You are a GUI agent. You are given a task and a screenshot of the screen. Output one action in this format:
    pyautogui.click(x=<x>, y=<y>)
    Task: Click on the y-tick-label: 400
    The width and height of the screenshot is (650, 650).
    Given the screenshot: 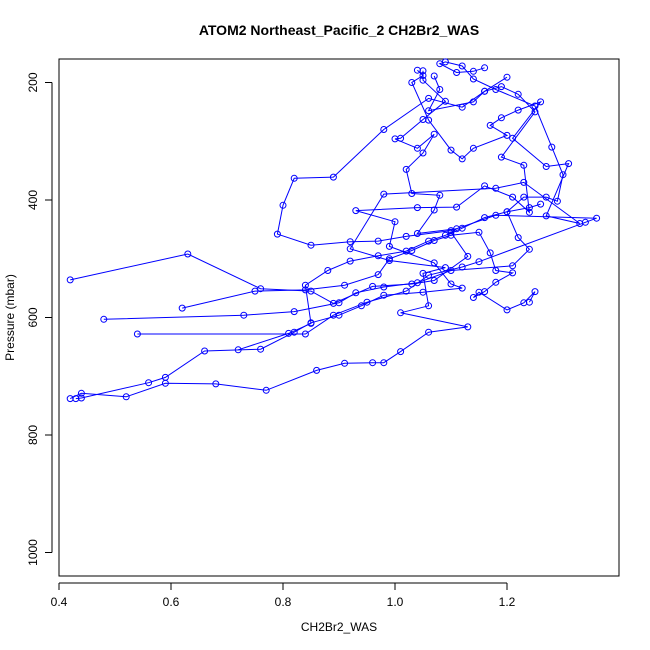 What is the action you would take?
    pyautogui.click(x=33, y=200)
    